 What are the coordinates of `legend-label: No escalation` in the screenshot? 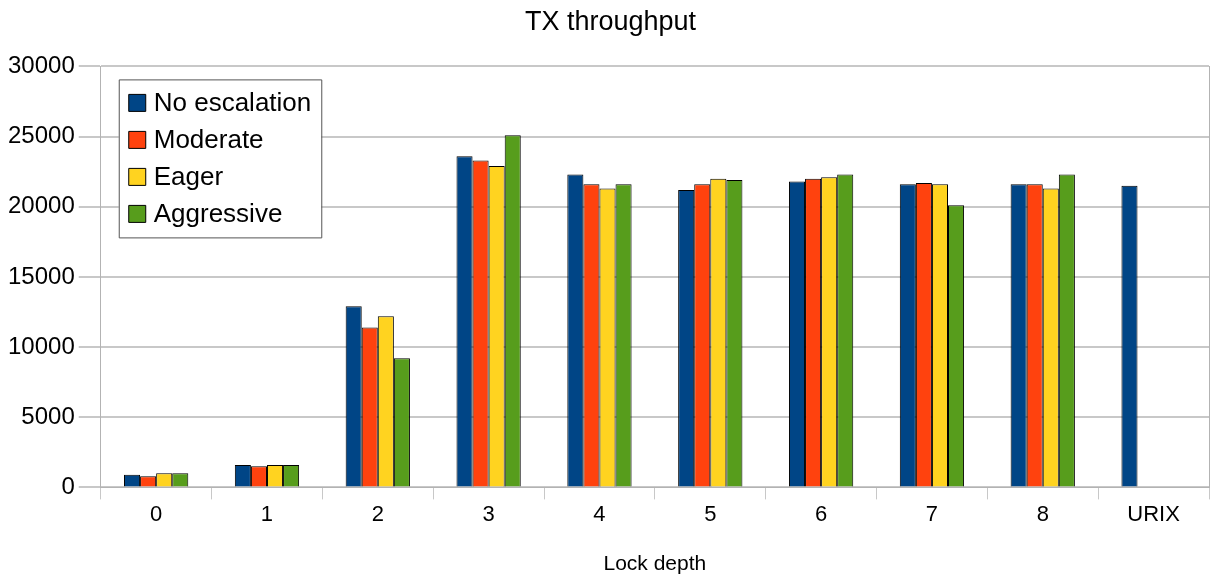 It's located at (232, 102).